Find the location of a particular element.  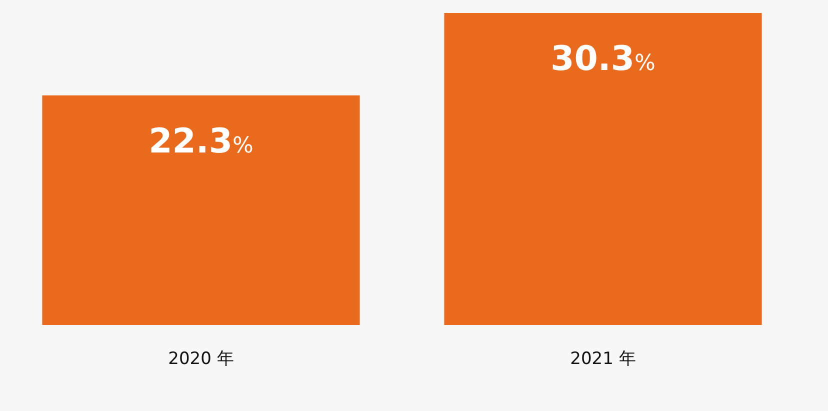

x-tick-label: 2021 年 is located at coordinates (603, 359).